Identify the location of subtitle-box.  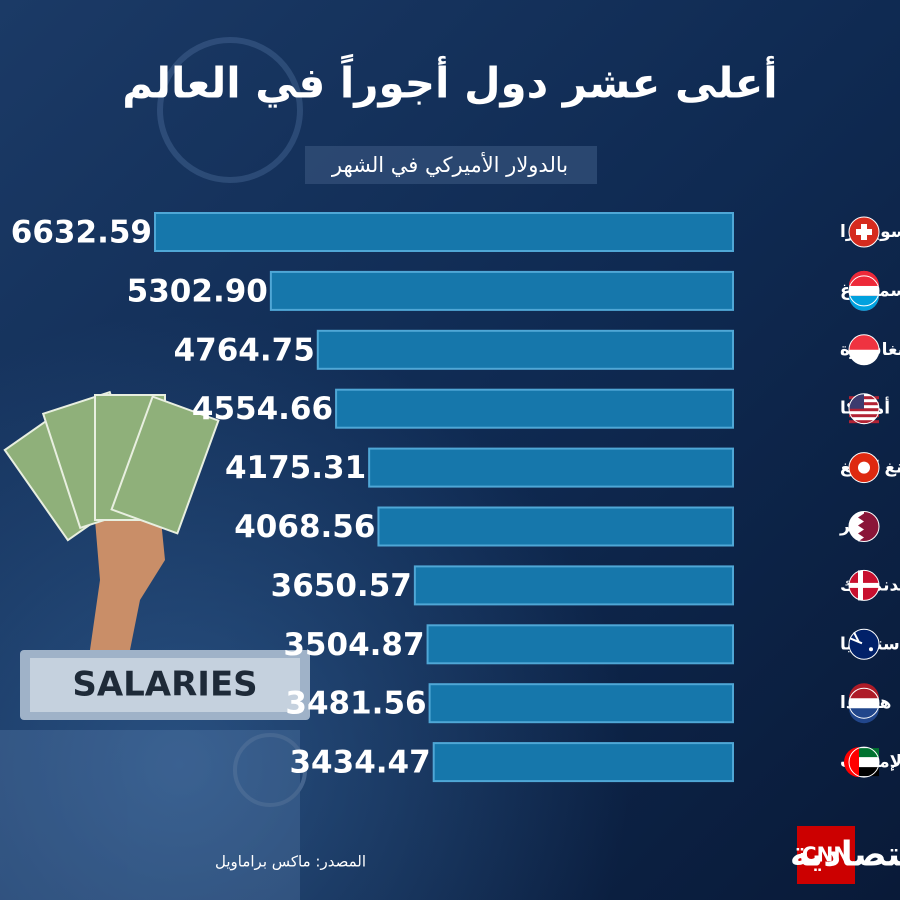
(451, 165).